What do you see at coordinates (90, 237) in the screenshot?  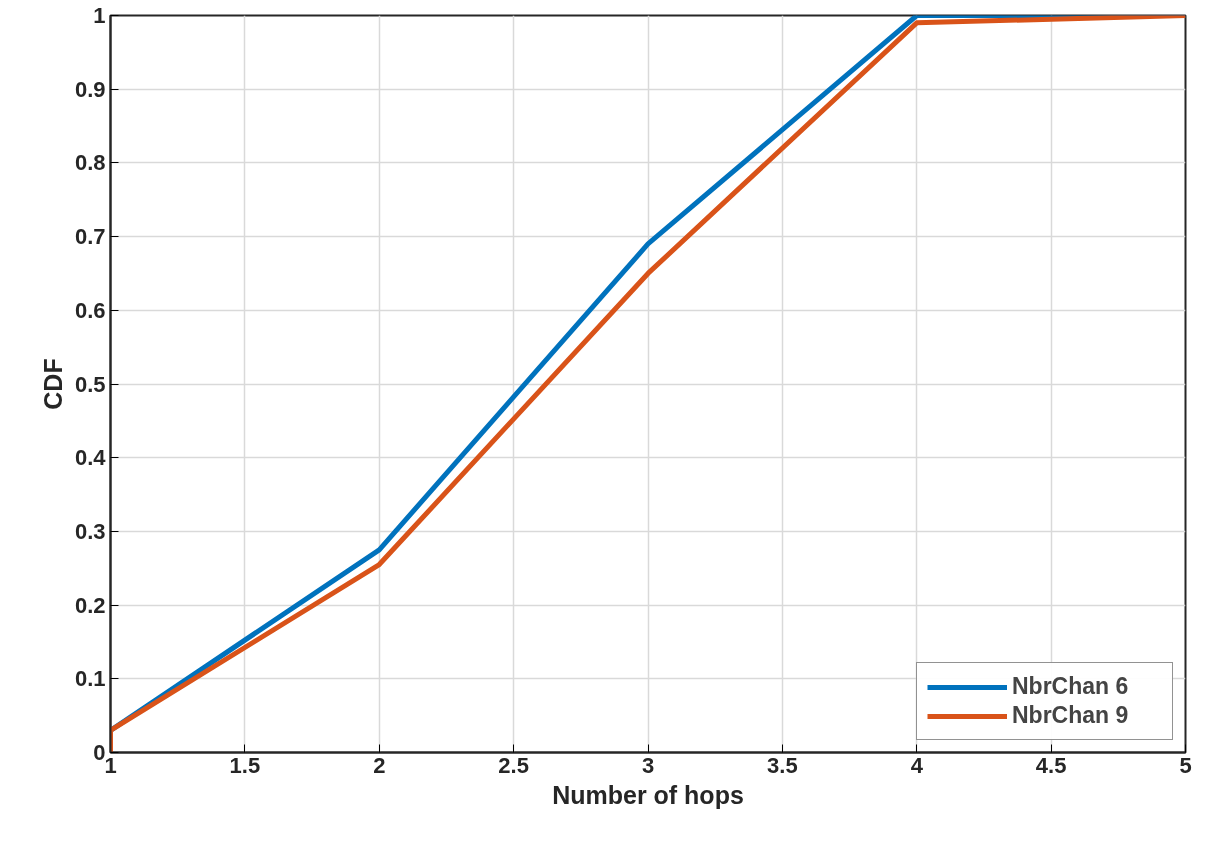 I see `y-tick-label: 0.7` at bounding box center [90, 237].